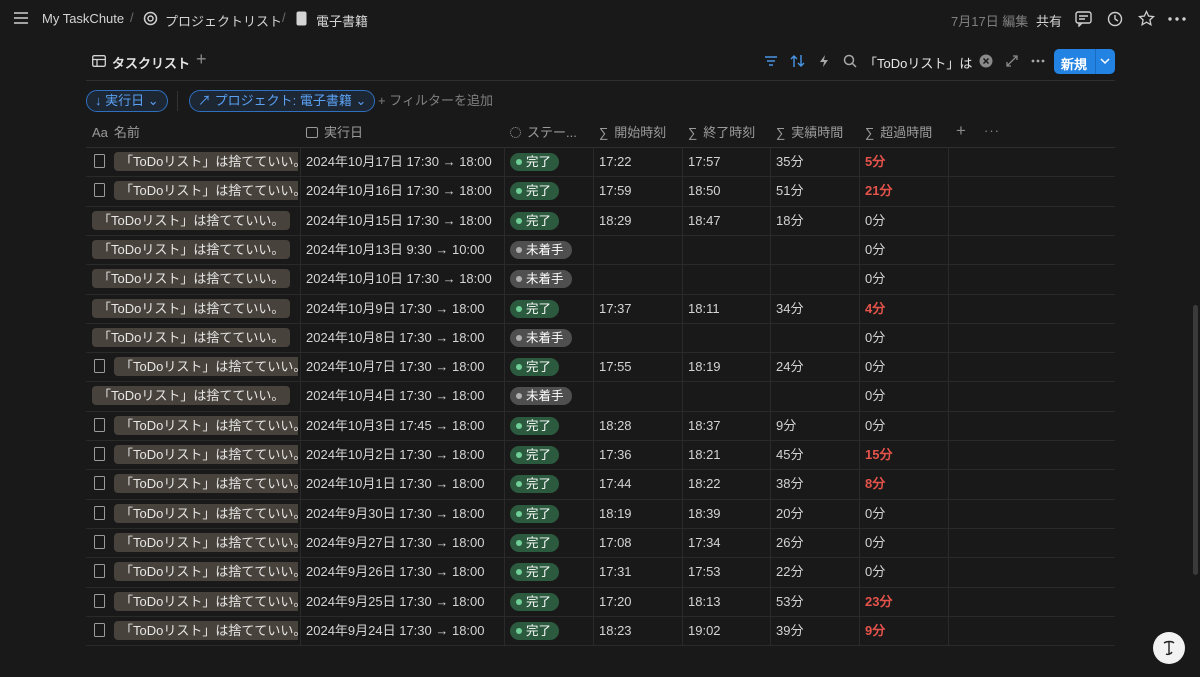  What do you see at coordinates (435, 100) in the screenshot?
I see `add-filter: + フィルターを追加` at bounding box center [435, 100].